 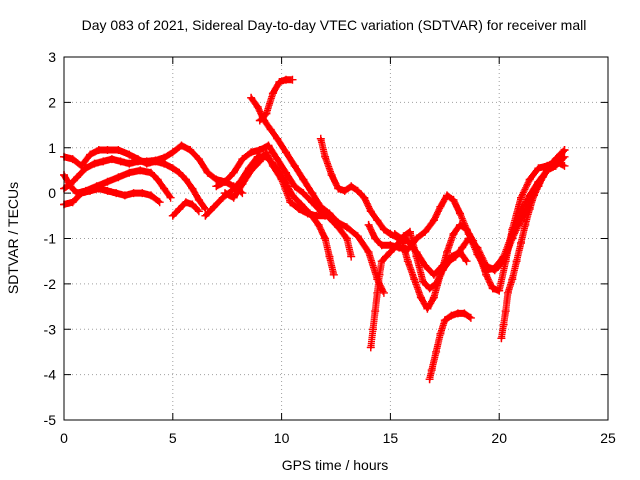 What do you see at coordinates (50, 329) in the screenshot?
I see `y-tick-label: -3` at bounding box center [50, 329].